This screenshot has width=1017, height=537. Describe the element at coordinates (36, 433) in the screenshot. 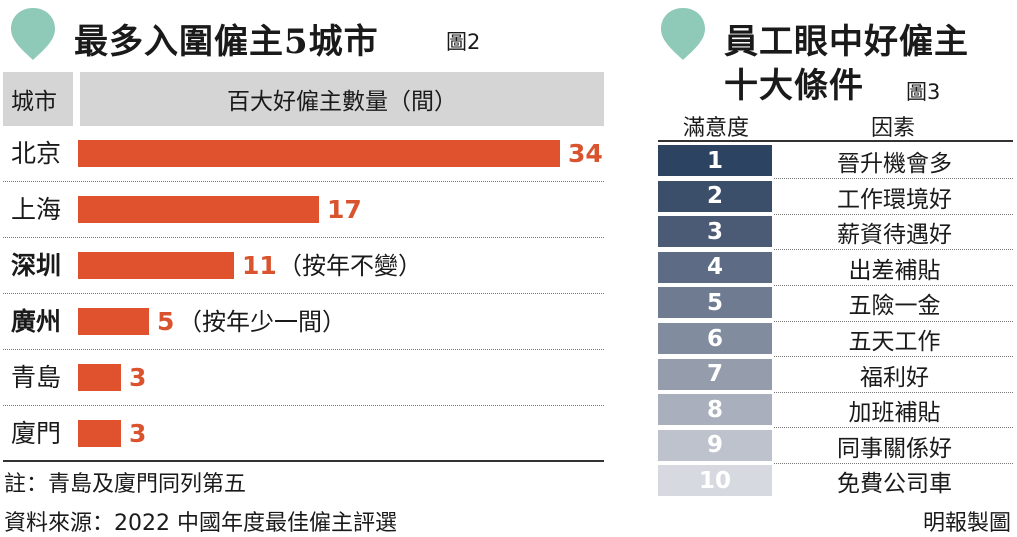

I see `category-label: 廈門` at that location.